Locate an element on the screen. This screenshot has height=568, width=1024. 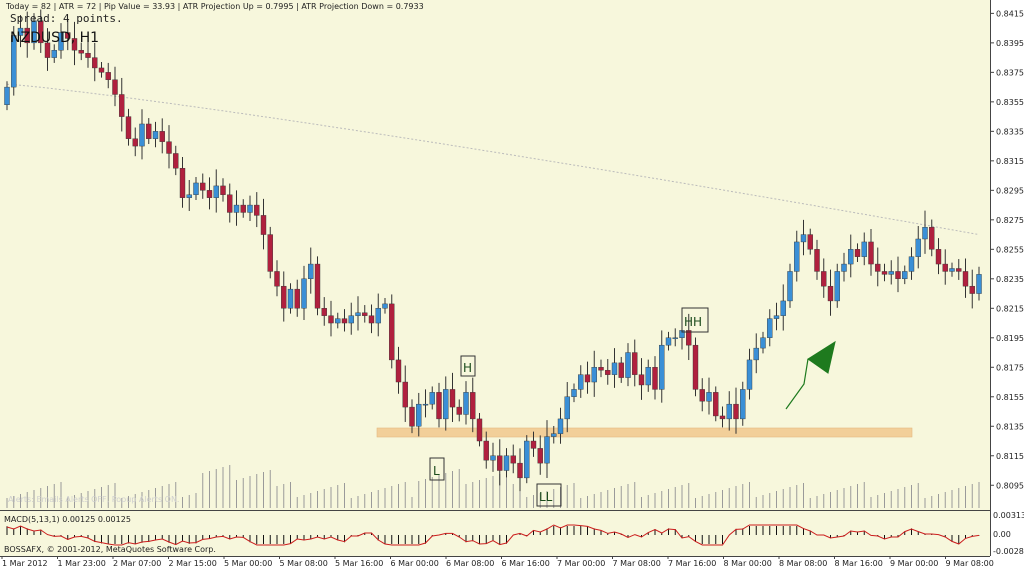
label-h: H is located at coordinates (468, 366).